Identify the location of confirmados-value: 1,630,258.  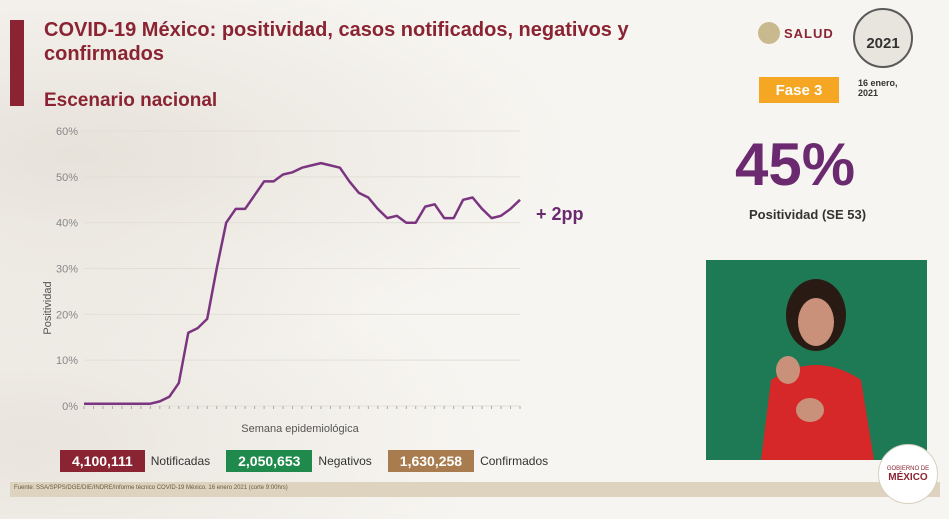
(431, 461).